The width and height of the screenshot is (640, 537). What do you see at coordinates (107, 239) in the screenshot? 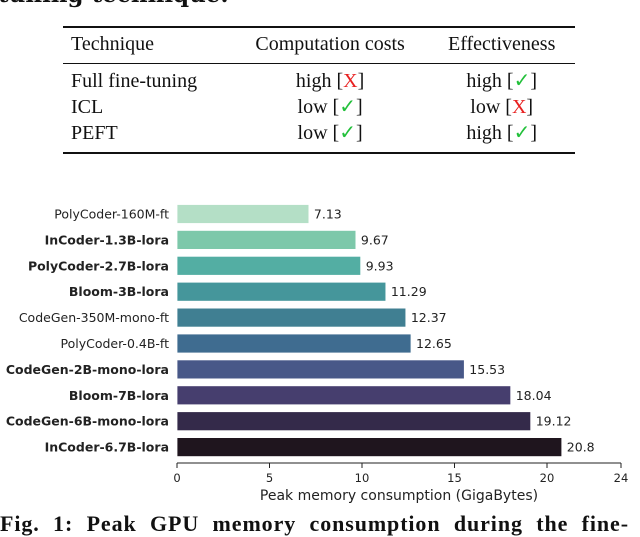
I see `category-label: InCoder-1.3B-lora` at bounding box center [107, 239].